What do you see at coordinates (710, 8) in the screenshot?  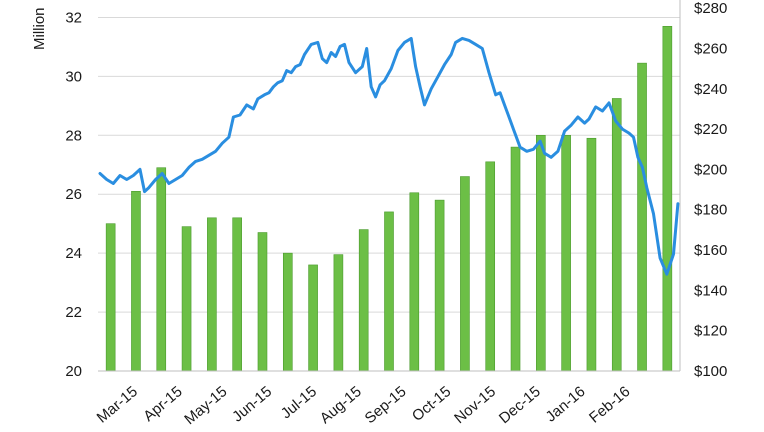 I see `right-tick-label: $280` at bounding box center [710, 8].